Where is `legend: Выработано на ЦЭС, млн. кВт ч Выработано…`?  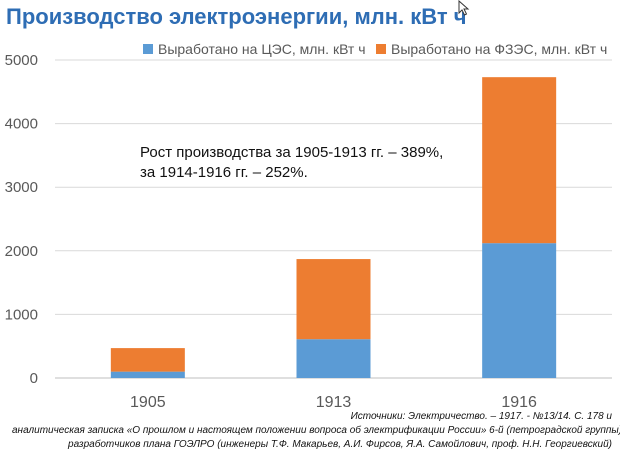 legend: Выработано на ЦЭС, млн. кВт ч Выработано… is located at coordinates (375, 49).